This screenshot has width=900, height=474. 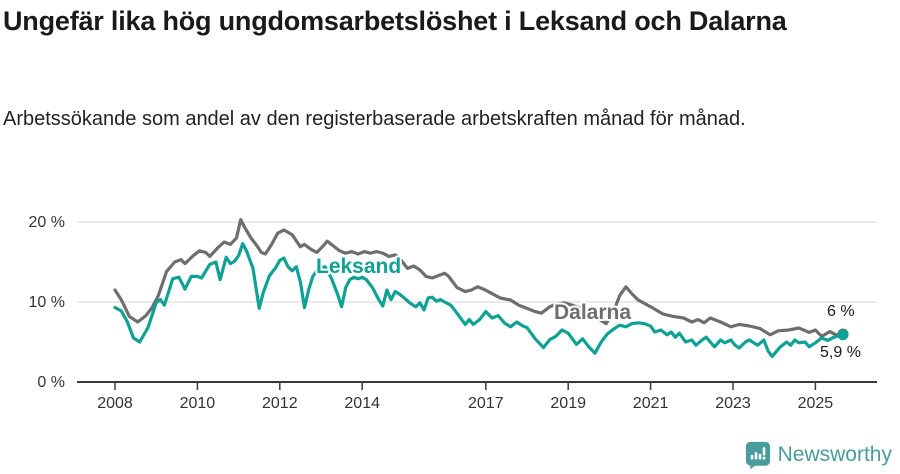 What do you see at coordinates (358, 266) in the screenshot?
I see `series-label-leksand: Leksand` at bounding box center [358, 266].